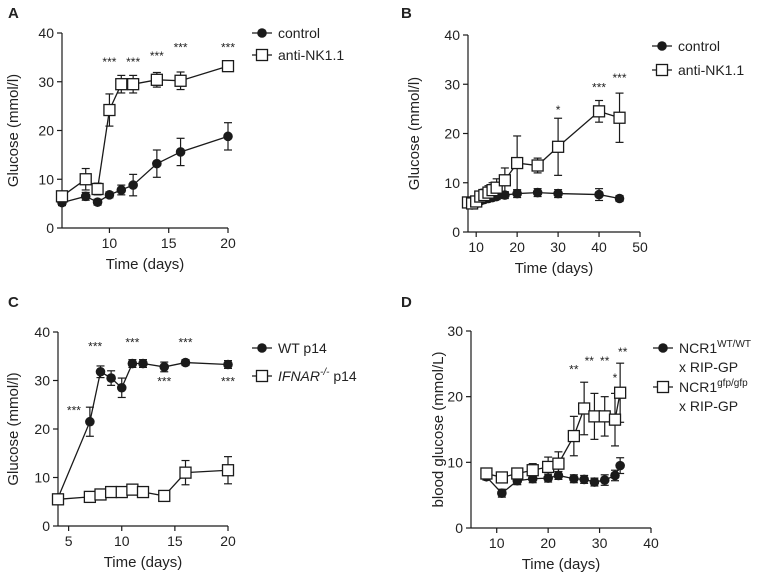  I want to click on panel-c-x-tick-label: 5, so click(69, 541).